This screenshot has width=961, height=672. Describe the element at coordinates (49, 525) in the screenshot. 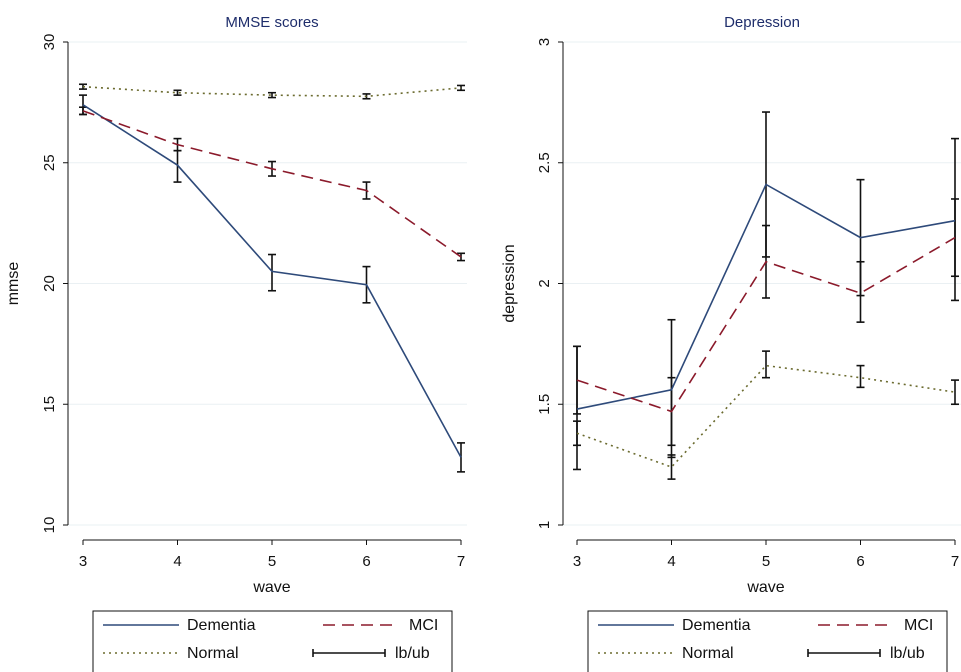

I see `y-tick-label: 10` at that location.